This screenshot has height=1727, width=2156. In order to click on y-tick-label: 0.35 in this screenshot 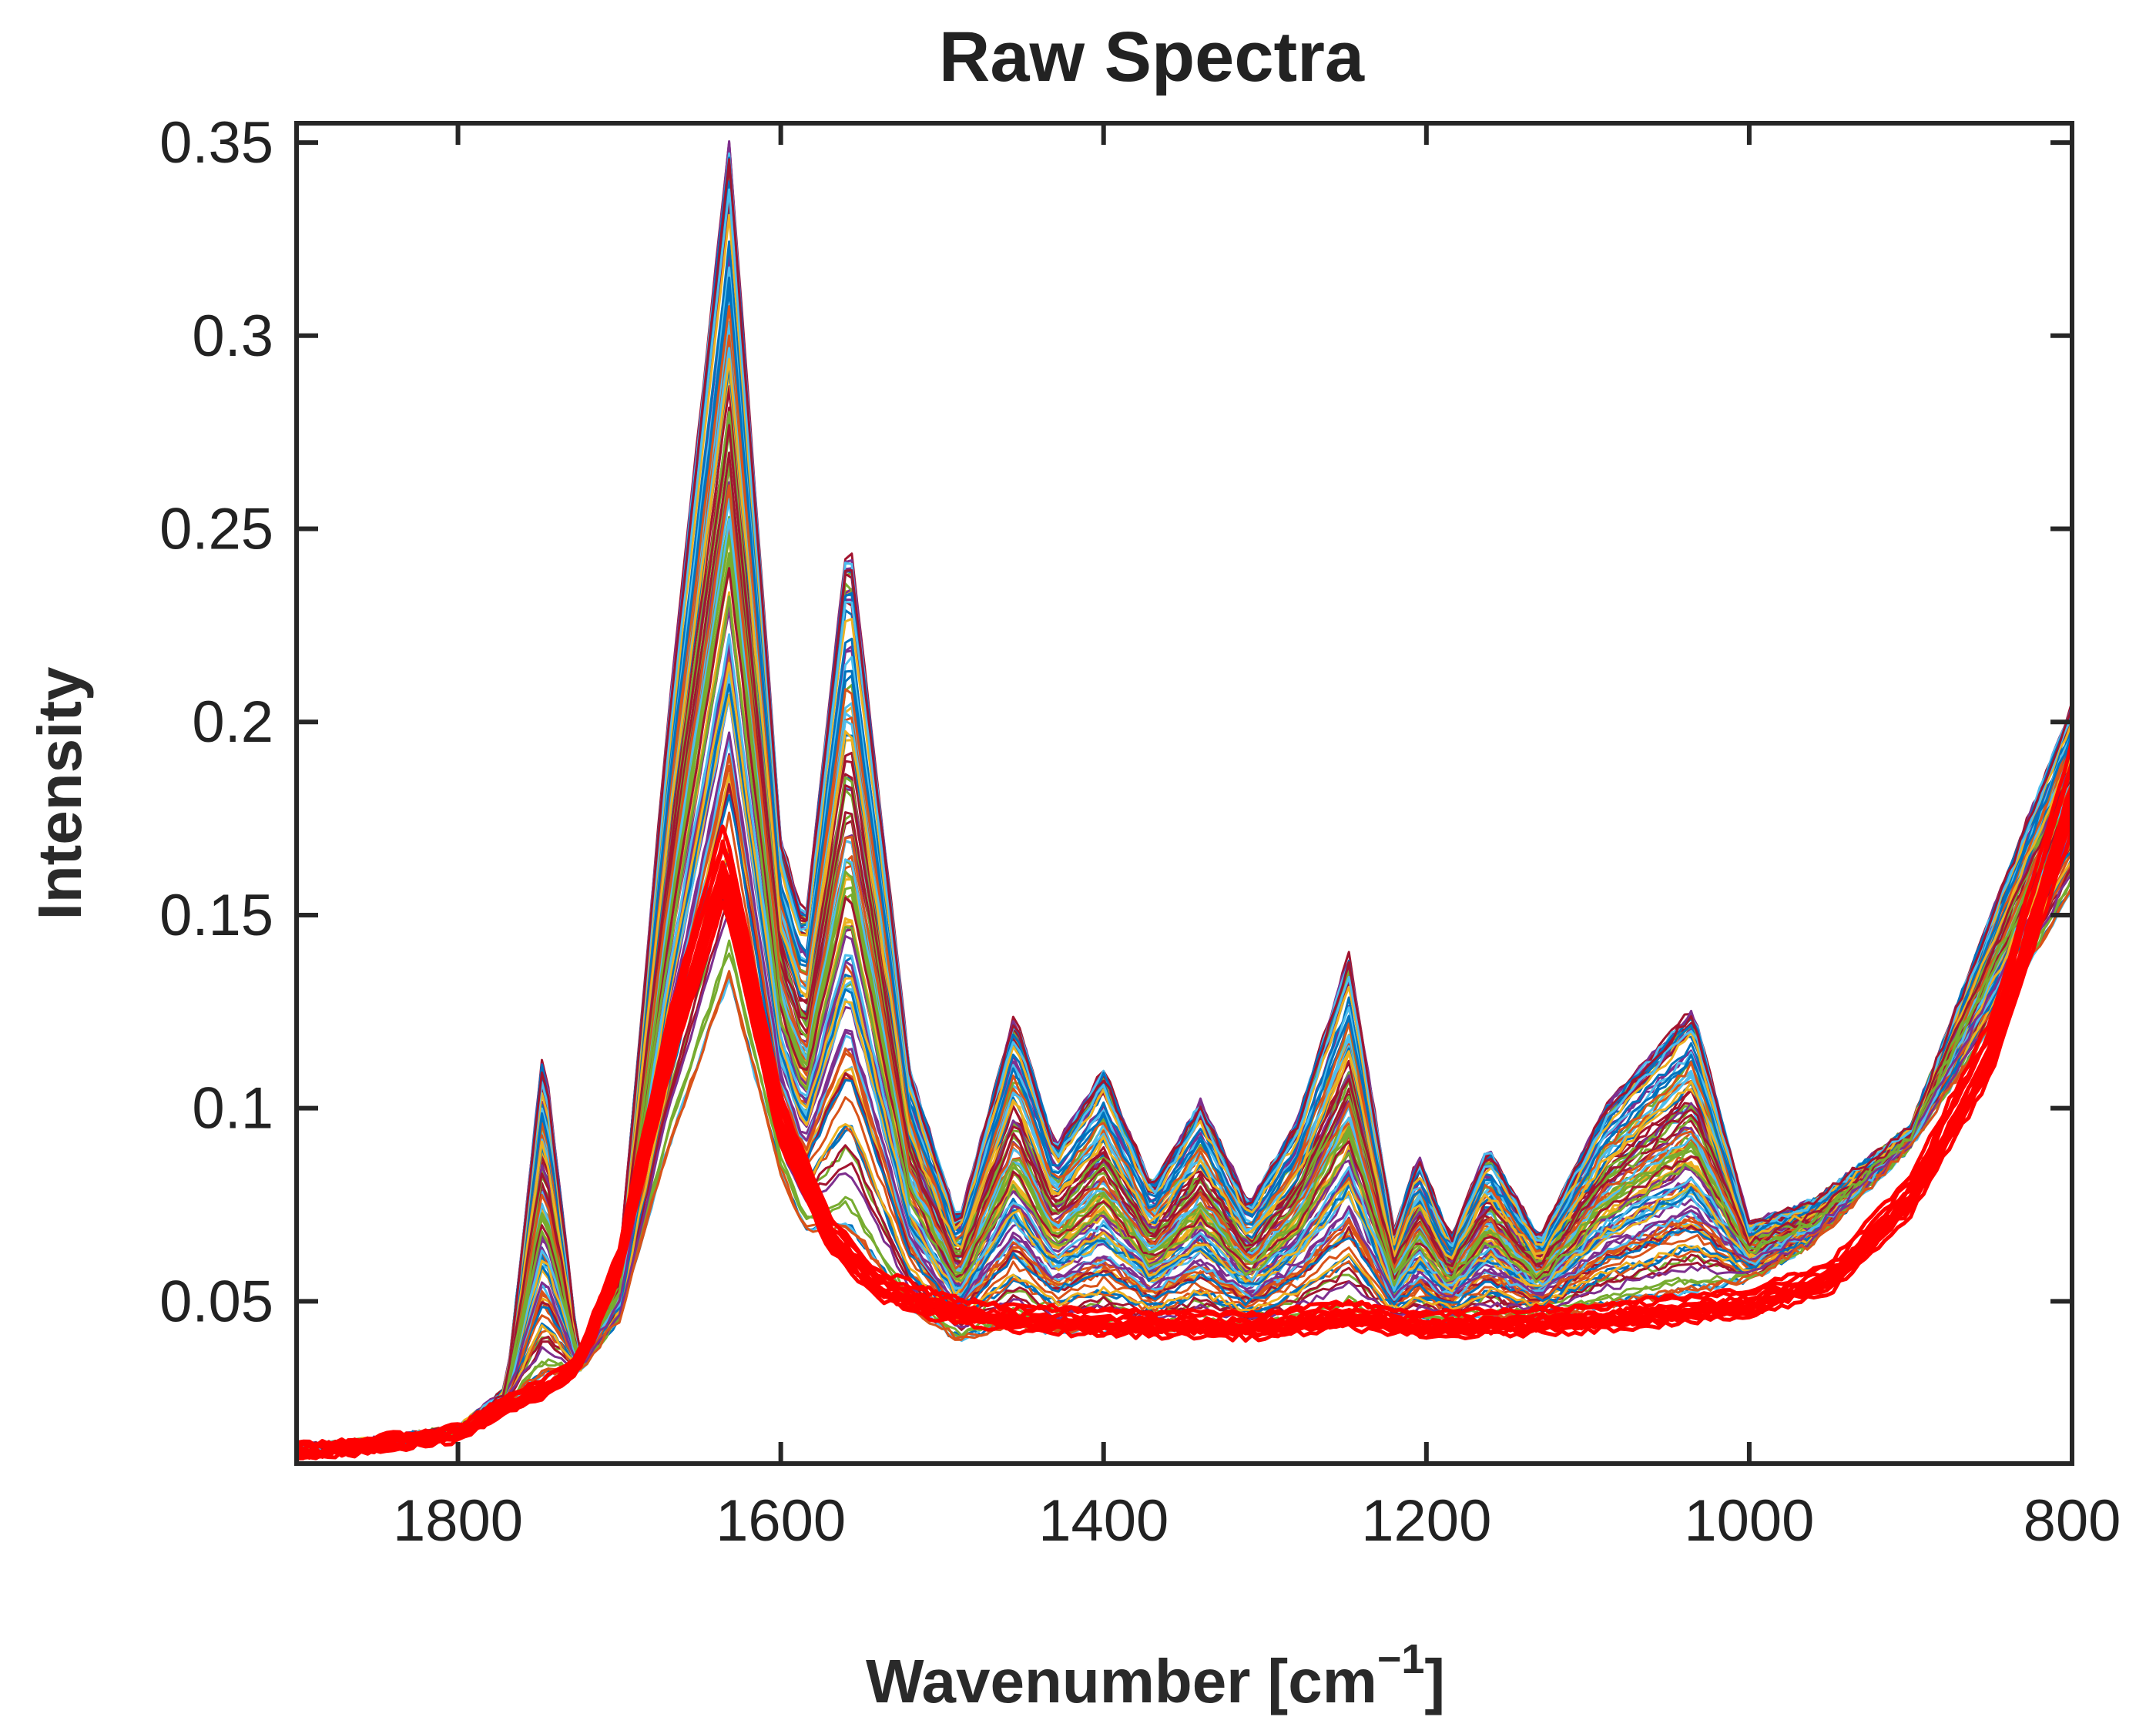, I will do `click(216, 143)`.